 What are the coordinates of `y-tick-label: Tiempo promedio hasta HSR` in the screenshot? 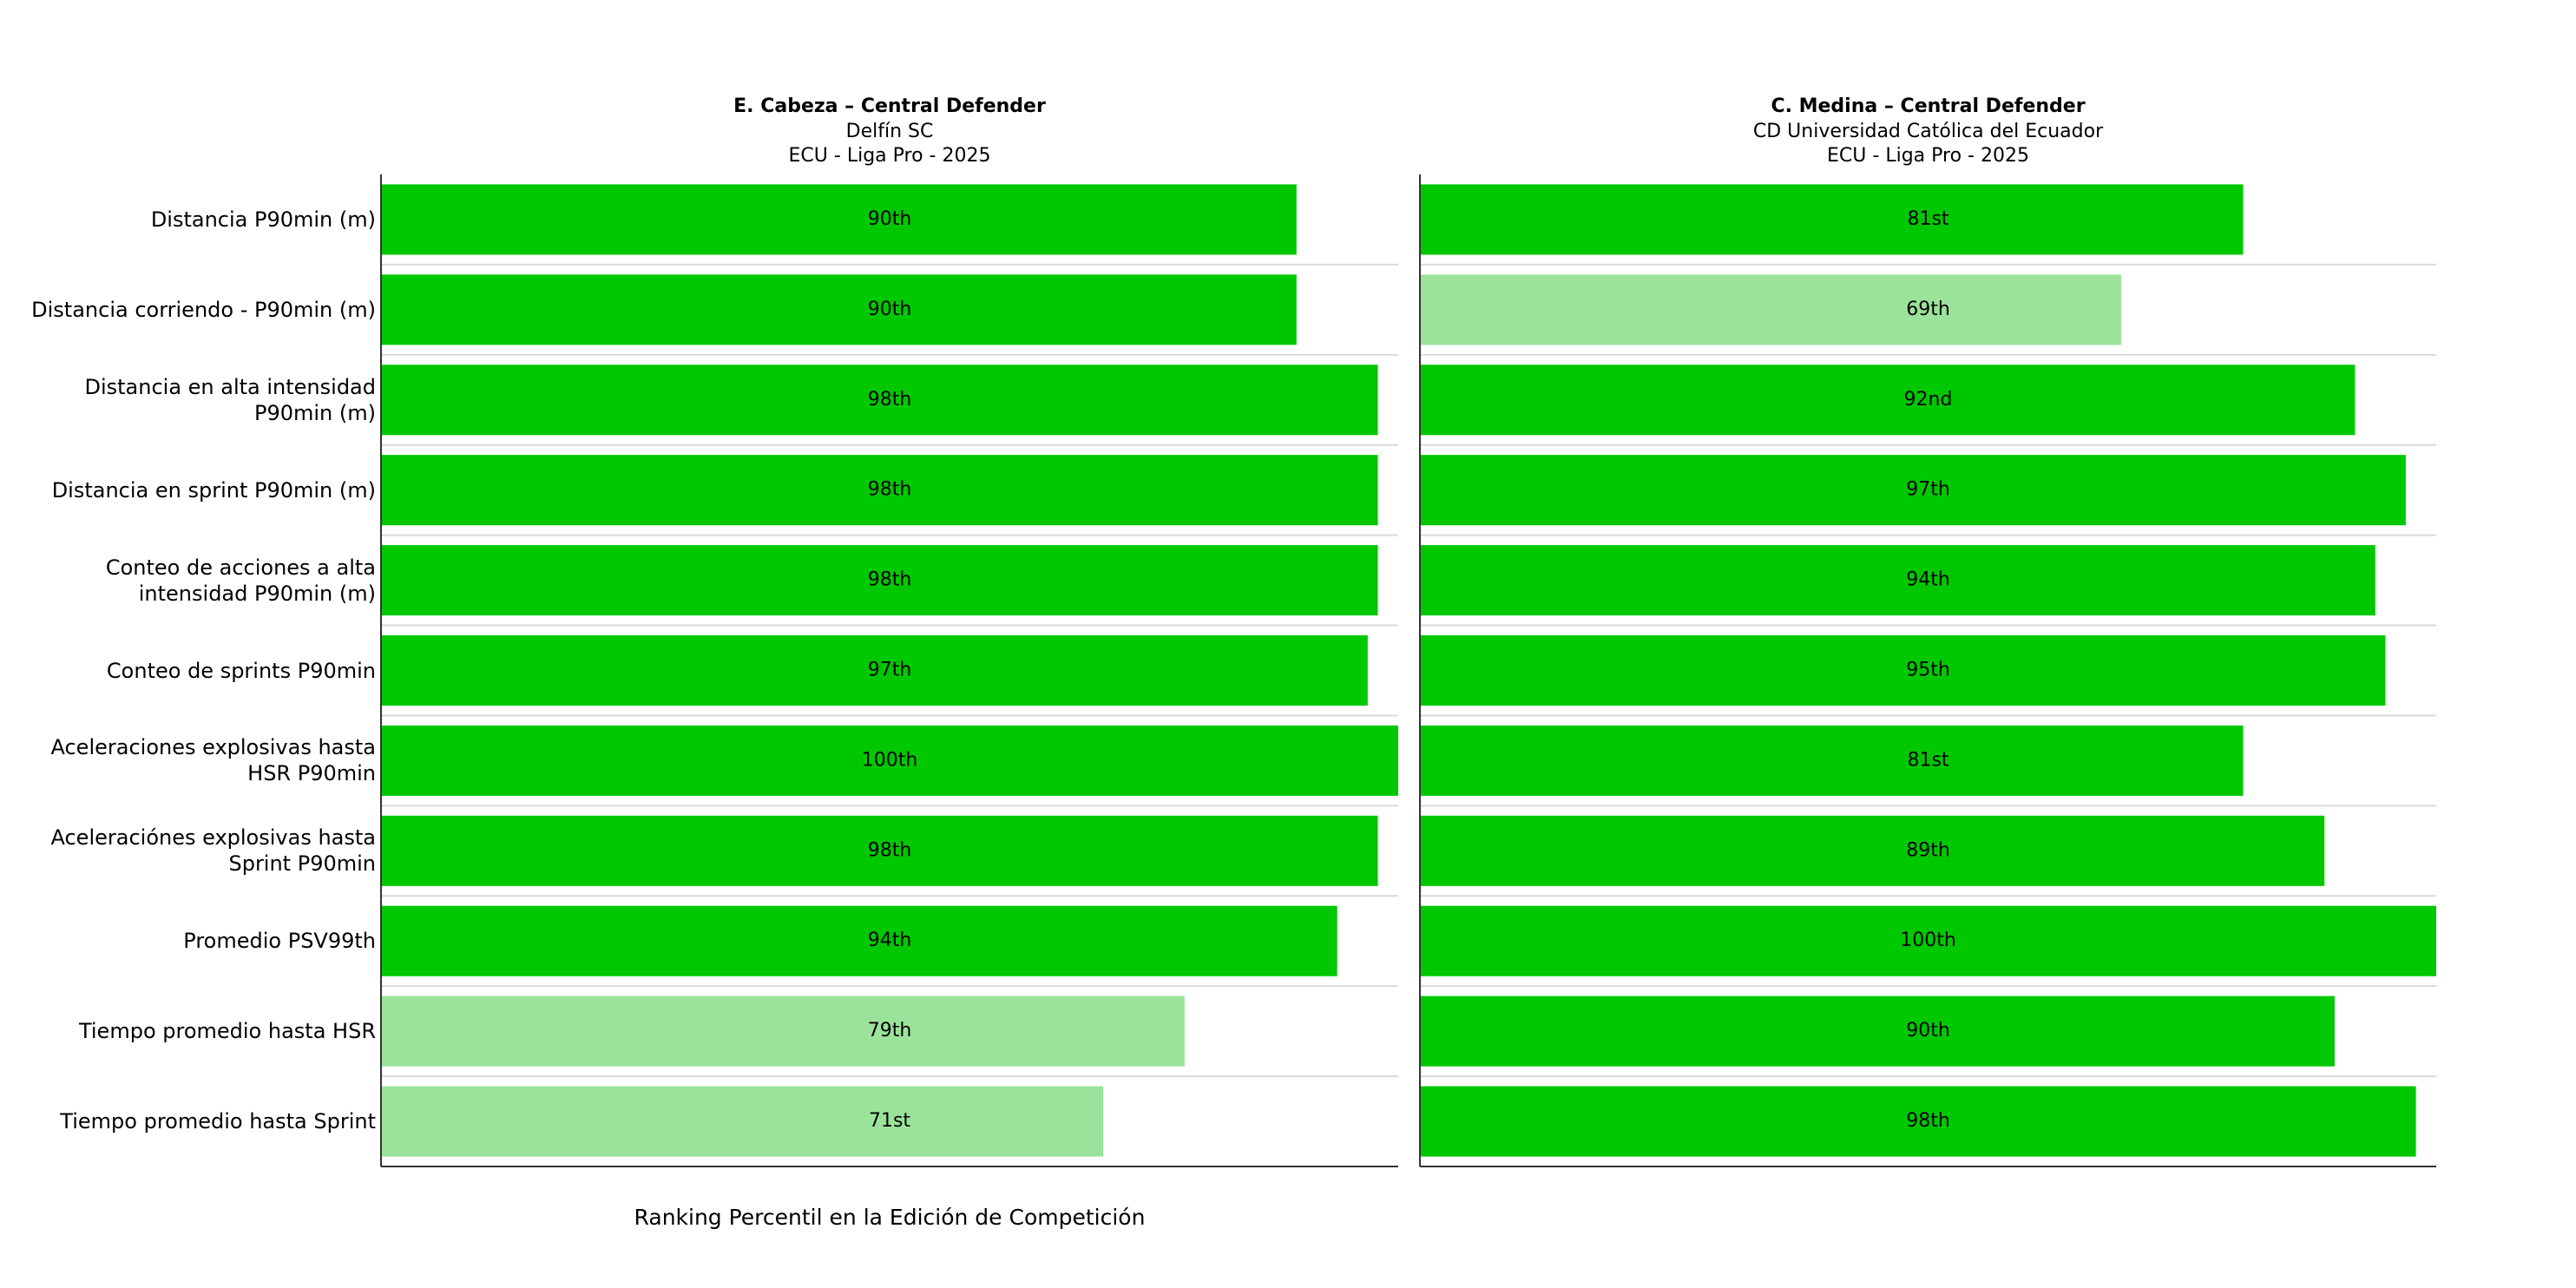 It's located at (227, 1031).